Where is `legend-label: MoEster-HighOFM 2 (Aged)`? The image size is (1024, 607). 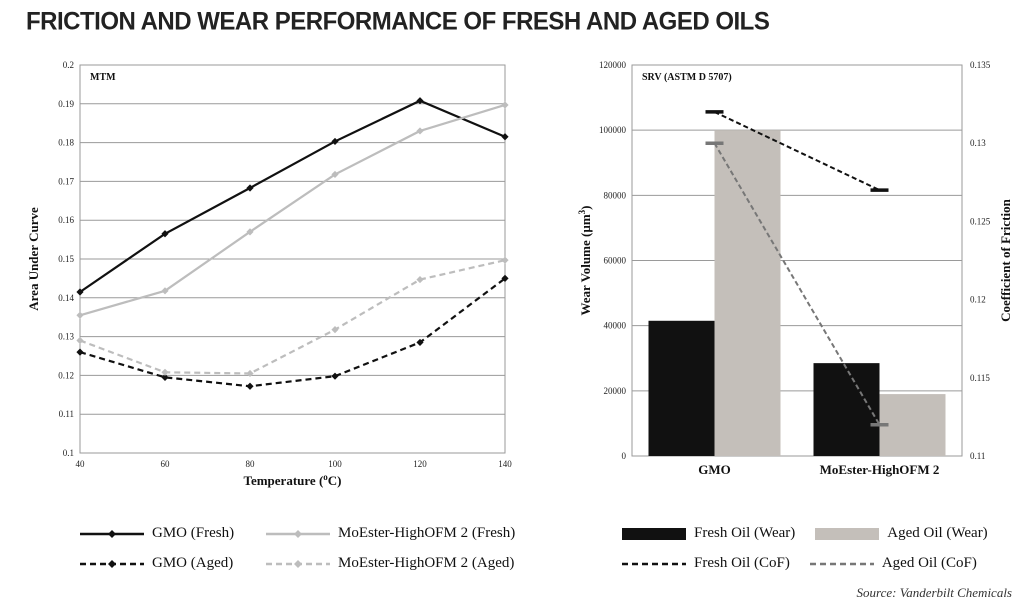 legend-label: MoEster-HighOFM 2 (Aged) is located at coordinates (426, 563).